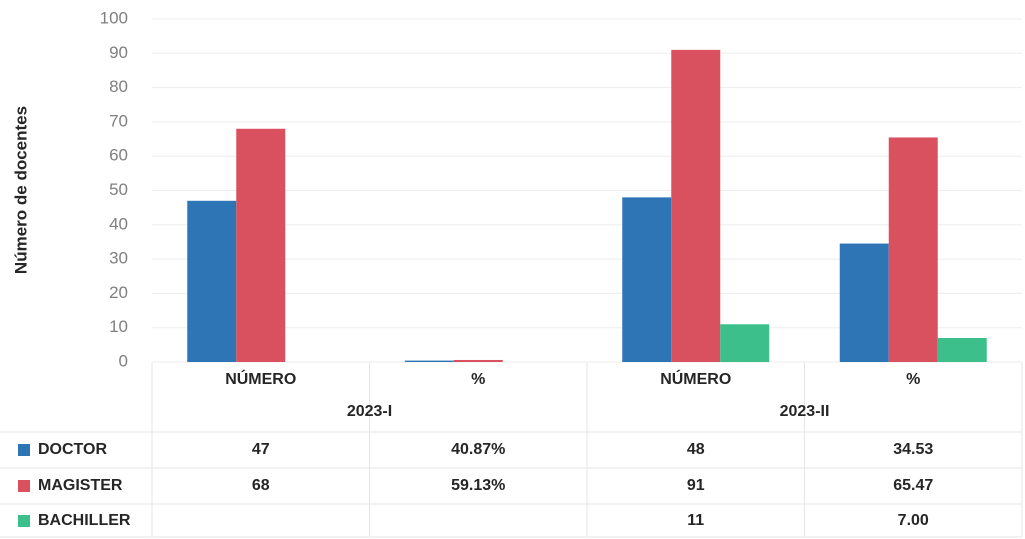 The width and height of the screenshot is (1025, 539). Describe the element at coordinates (123, 360) in the screenshot. I see `y-tick-label: 0` at that location.